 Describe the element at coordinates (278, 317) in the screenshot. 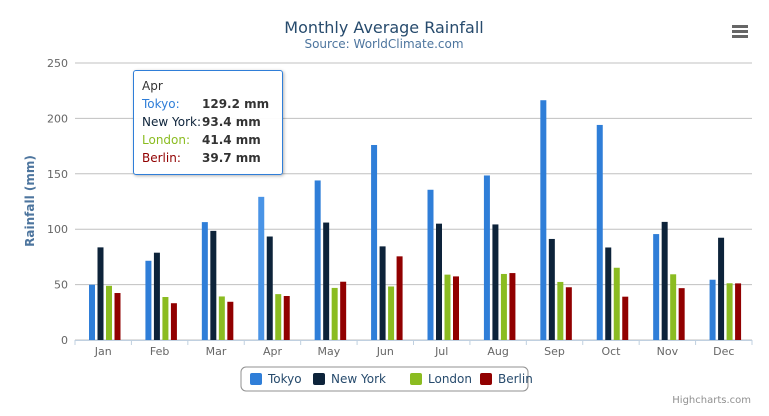

I see `bar-london-apr` at that location.